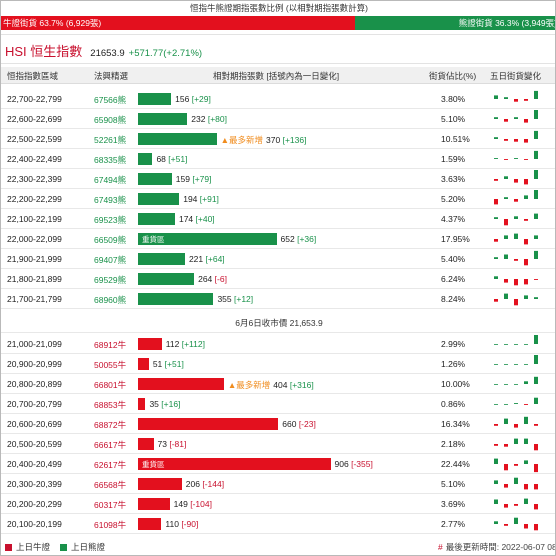 The height and width of the screenshot is (556, 556). What do you see at coordinates (110, 485) in the screenshot?
I see `warrant-code-link: 66568牛` at bounding box center [110, 485].